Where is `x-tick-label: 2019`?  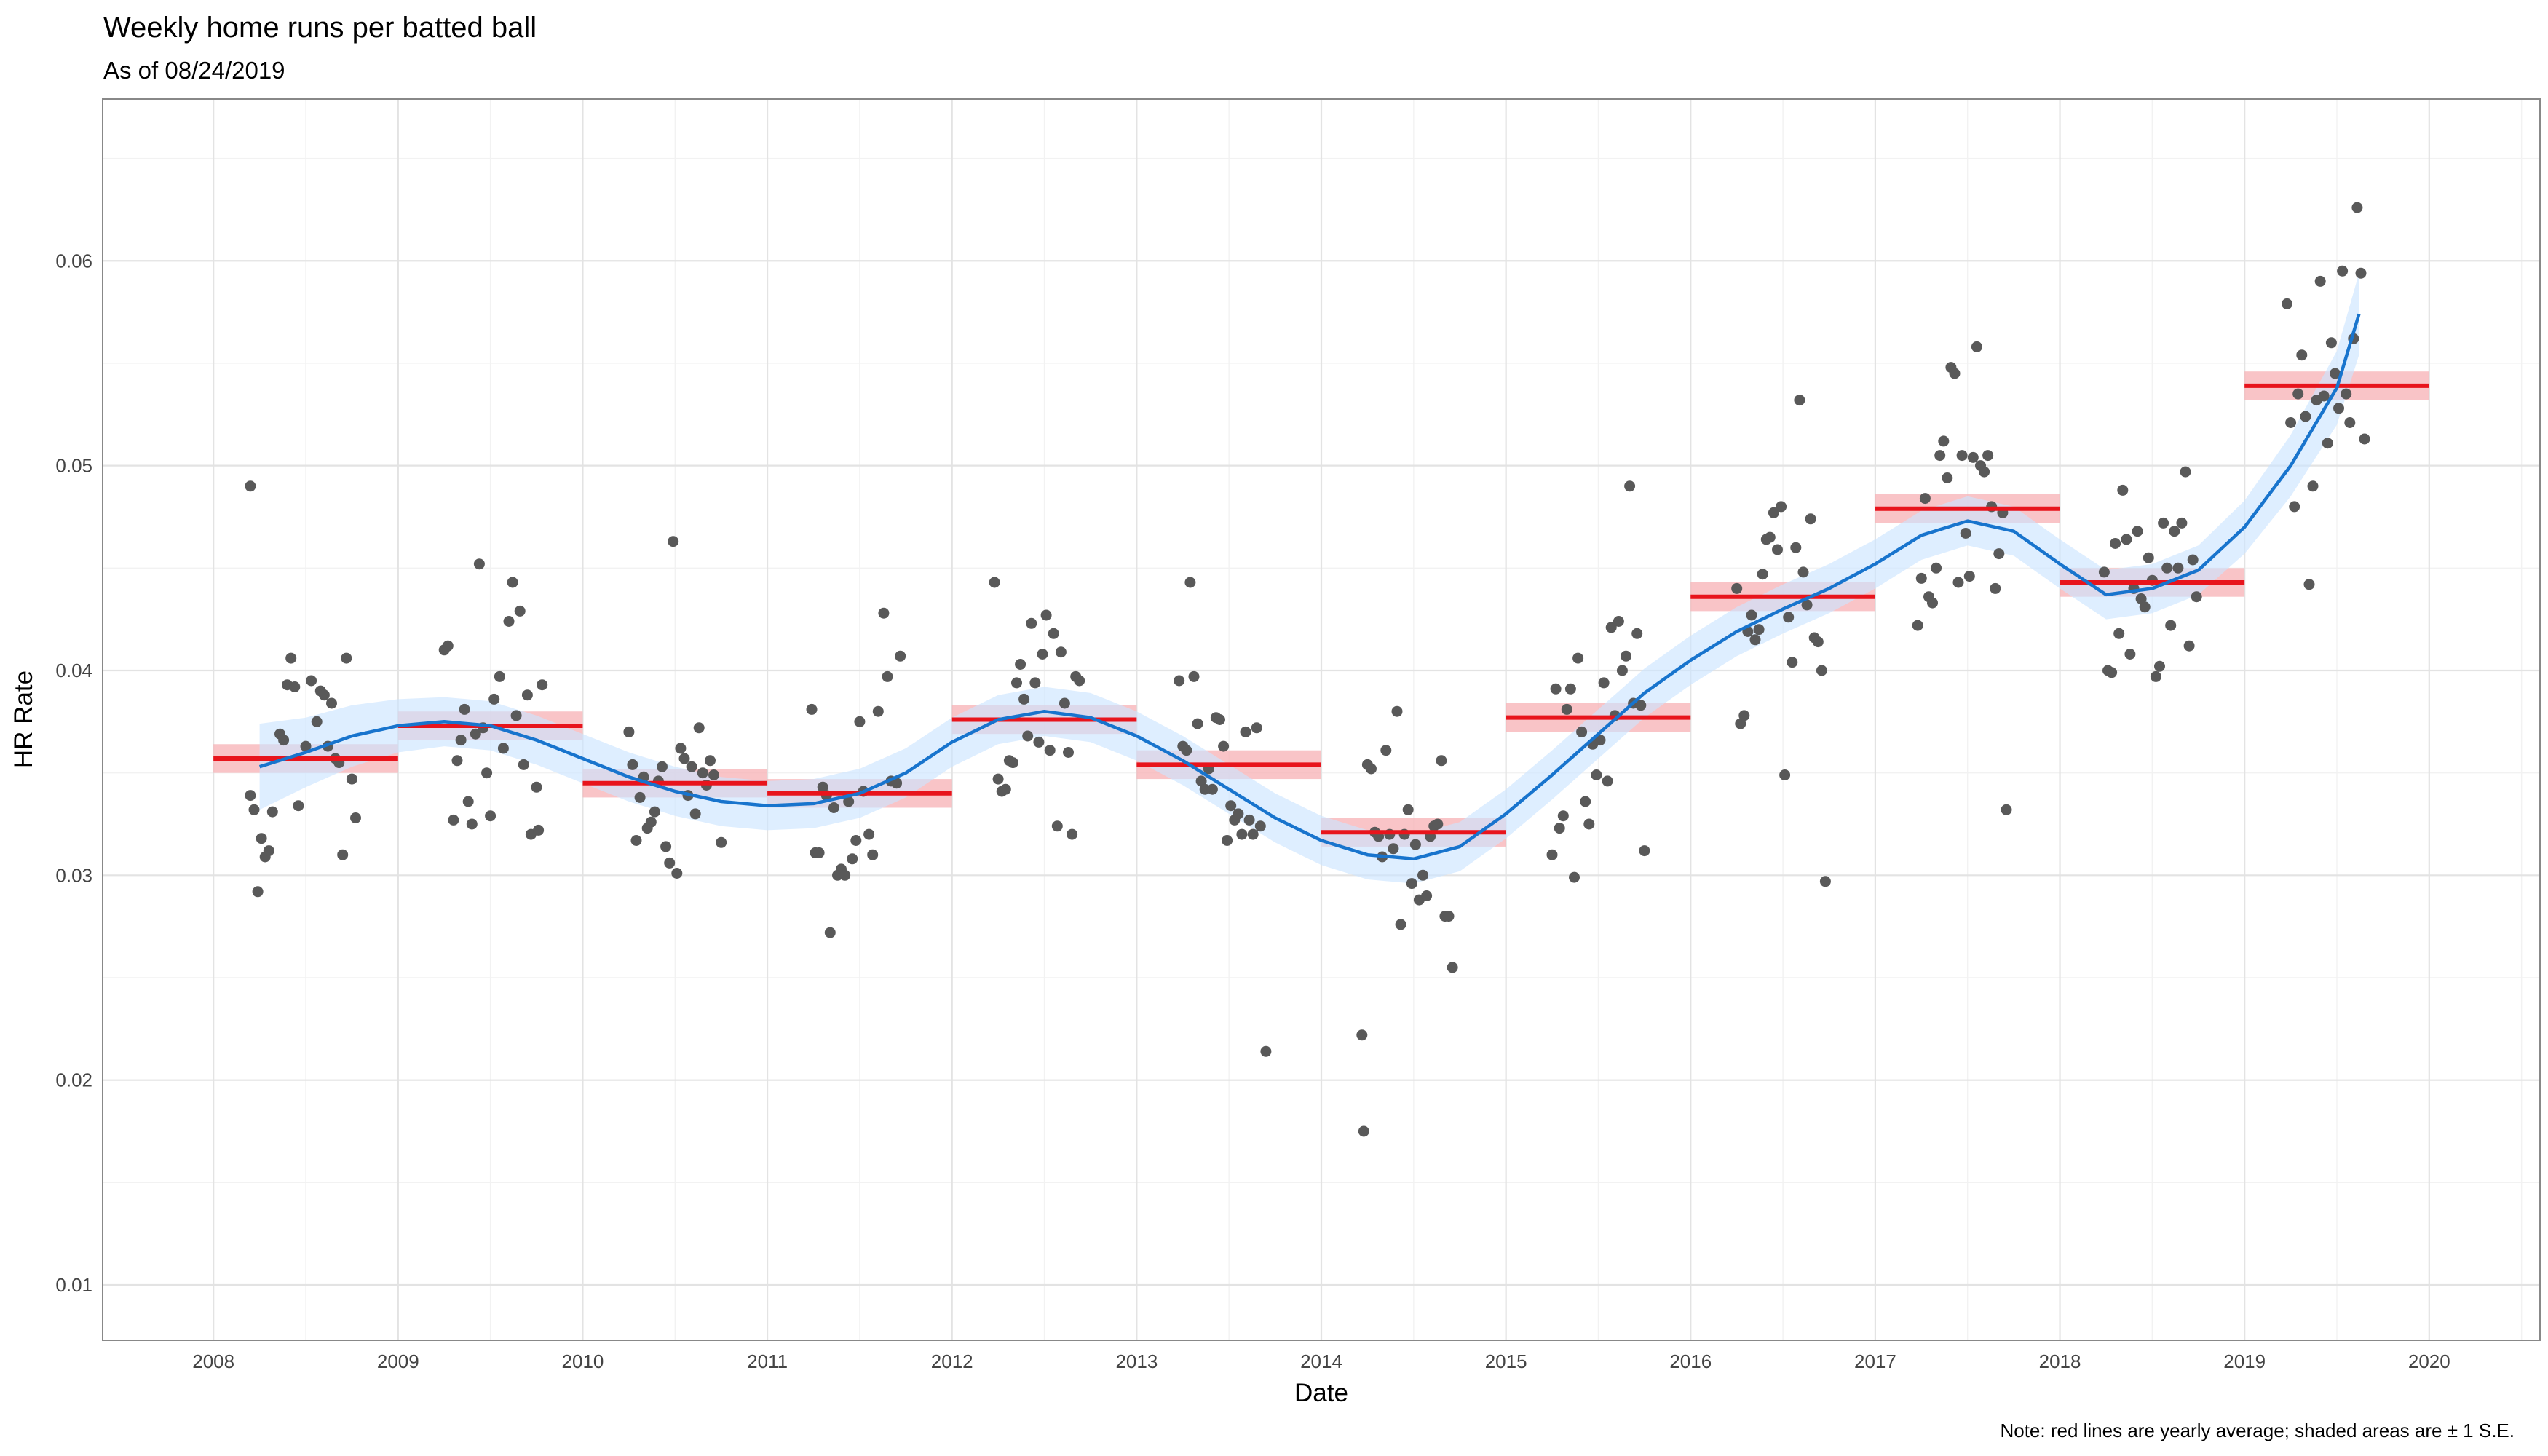
x-tick-label: 2019 is located at coordinates (2244, 1361).